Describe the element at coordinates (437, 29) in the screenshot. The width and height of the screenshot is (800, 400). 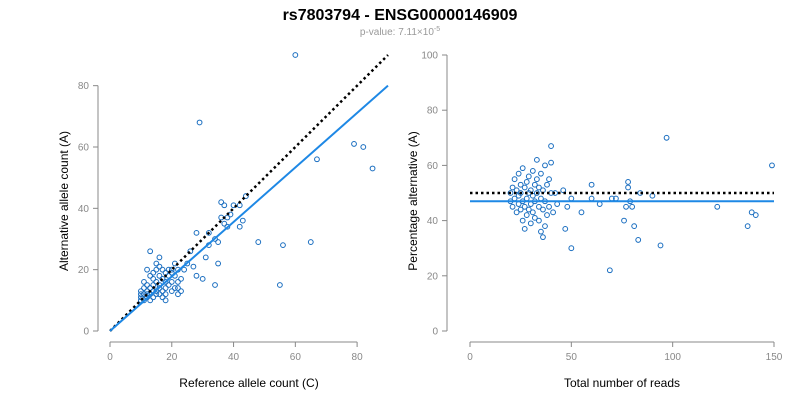
I see `subtitle-exponent: -5` at that location.